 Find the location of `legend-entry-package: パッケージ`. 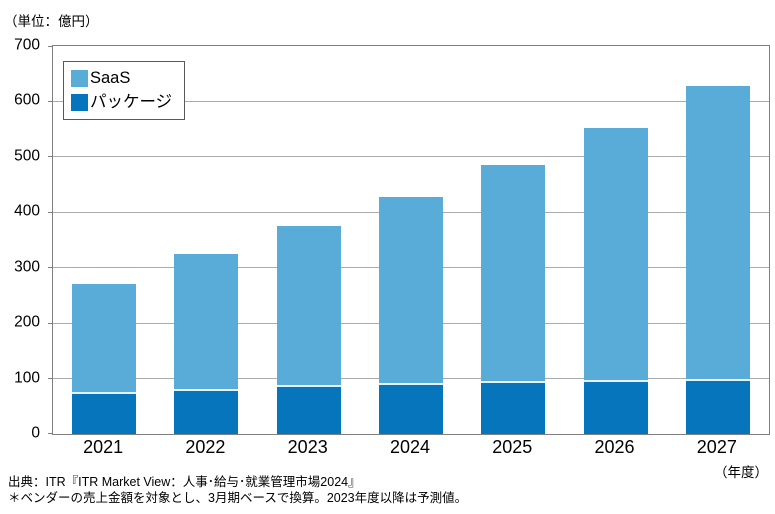

legend-entry-package: パッケージ is located at coordinates (121, 102).